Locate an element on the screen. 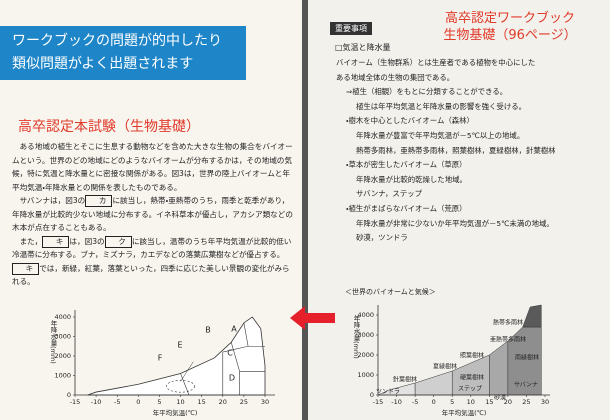 This screenshot has width=610, height=420. note-line: 年降水量が豊富で年平均気温が－5℃以上の地域。 is located at coordinates (440, 135).